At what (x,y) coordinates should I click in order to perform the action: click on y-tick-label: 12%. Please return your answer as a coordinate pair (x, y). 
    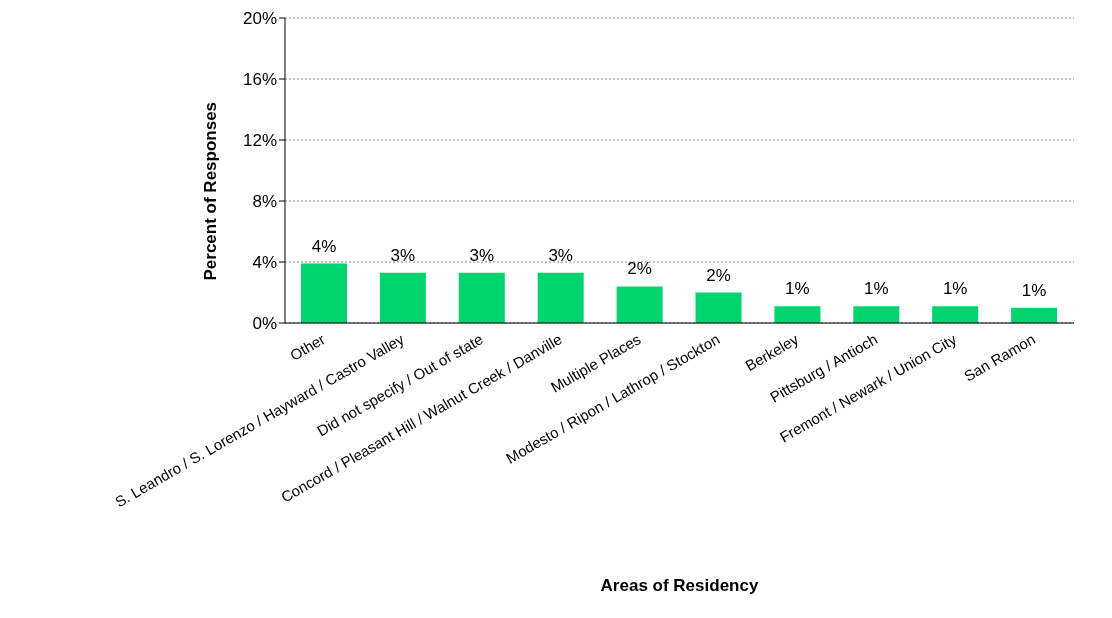
    Looking at the image, I should click on (259, 141).